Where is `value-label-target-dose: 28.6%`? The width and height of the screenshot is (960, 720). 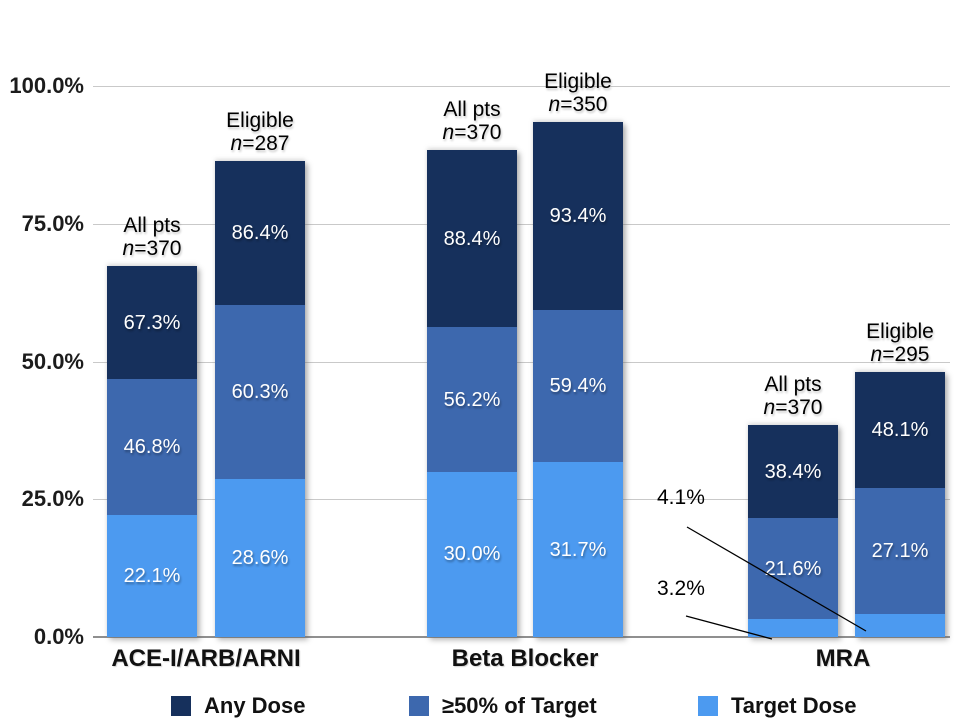 value-label-target-dose: 28.6% is located at coordinates (260, 558).